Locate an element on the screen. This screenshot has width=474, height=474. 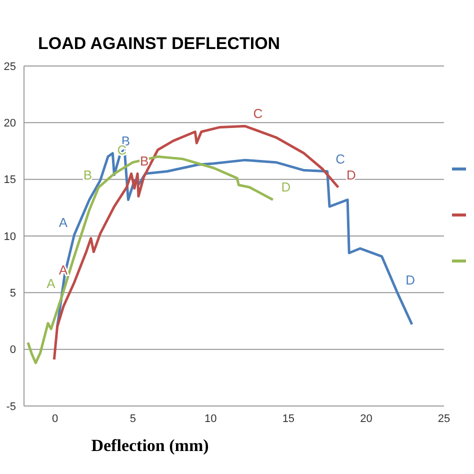
data-label: B is located at coordinates (87, 174).